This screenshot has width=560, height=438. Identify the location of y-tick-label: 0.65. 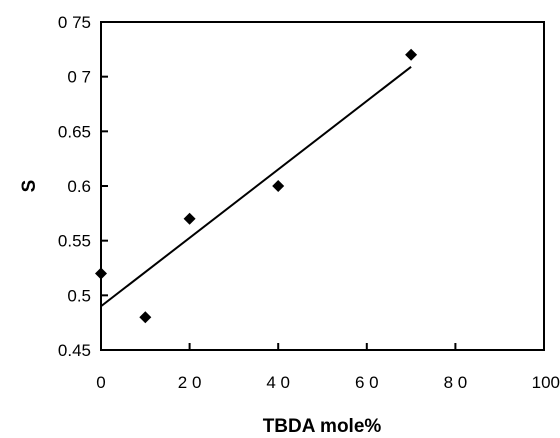
(74, 131).